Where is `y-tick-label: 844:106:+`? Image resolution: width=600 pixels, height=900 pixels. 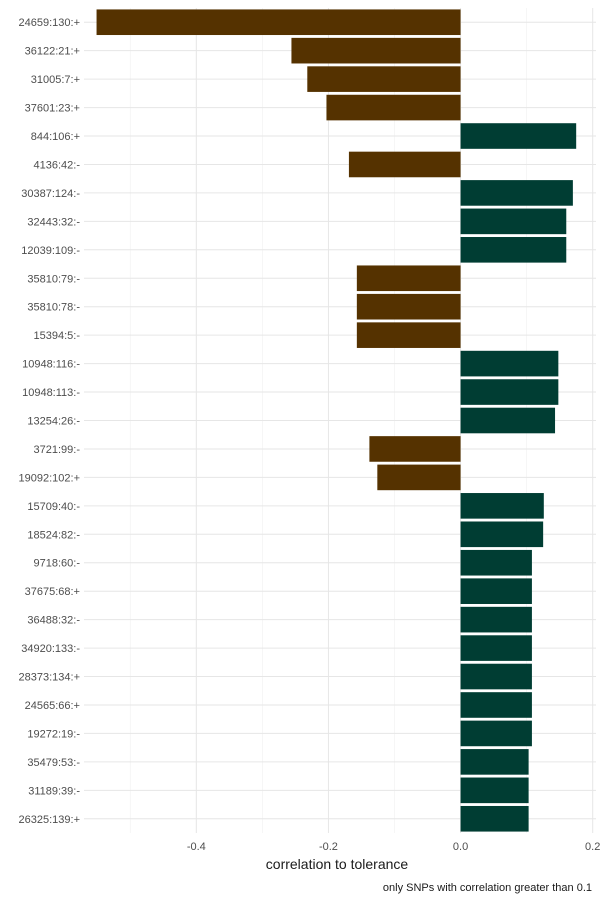
y-tick-label: 844:106:+ is located at coordinates (55, 137).